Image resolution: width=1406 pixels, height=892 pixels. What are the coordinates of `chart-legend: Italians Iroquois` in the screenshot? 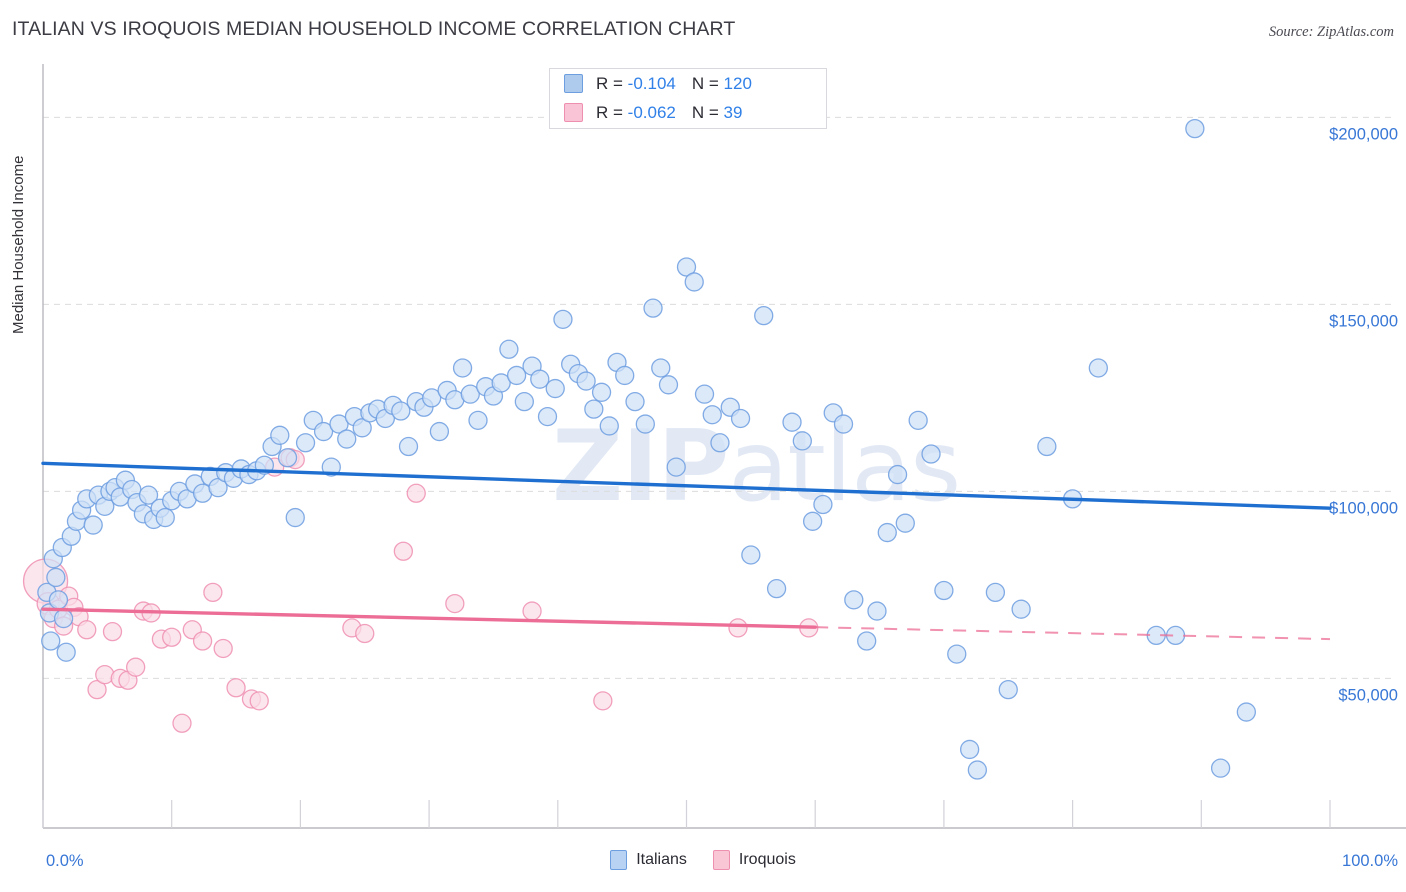 It's located at (703, 860).